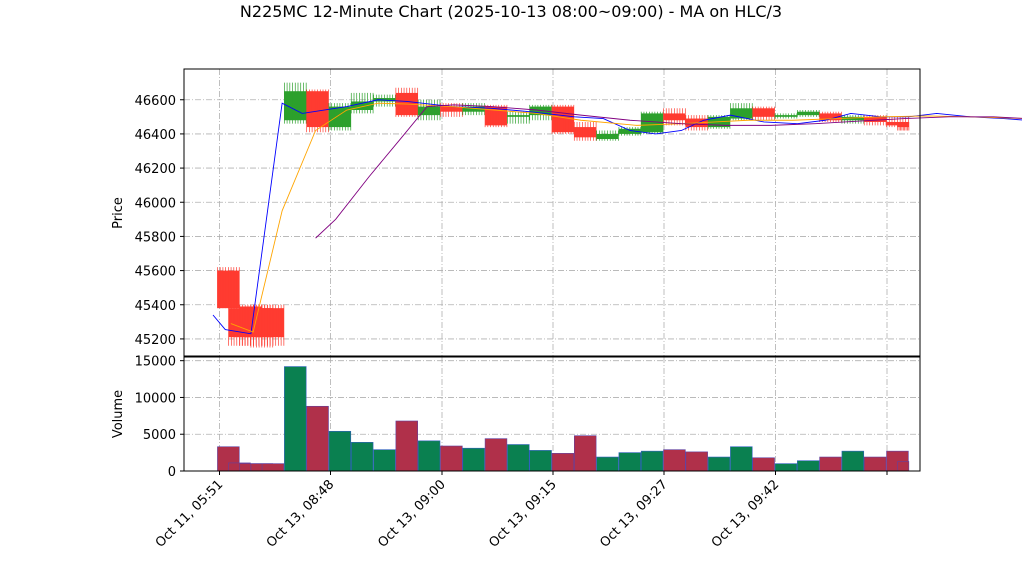  Describe the element at coordinates (155, 398) in the screenshot. I see `volume-tick-label: 10000` at that location.